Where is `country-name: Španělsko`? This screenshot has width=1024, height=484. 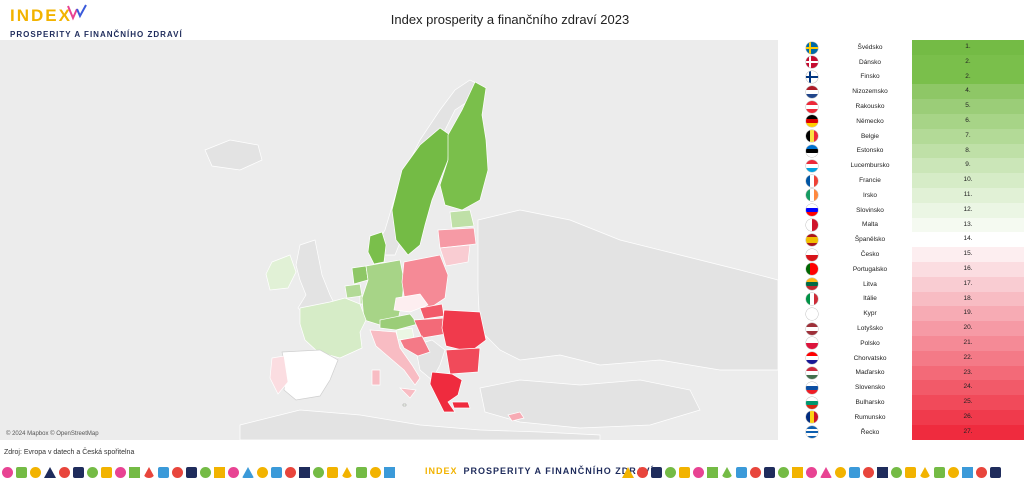
country-name: Španělsko is located at coordinates (870, 240).